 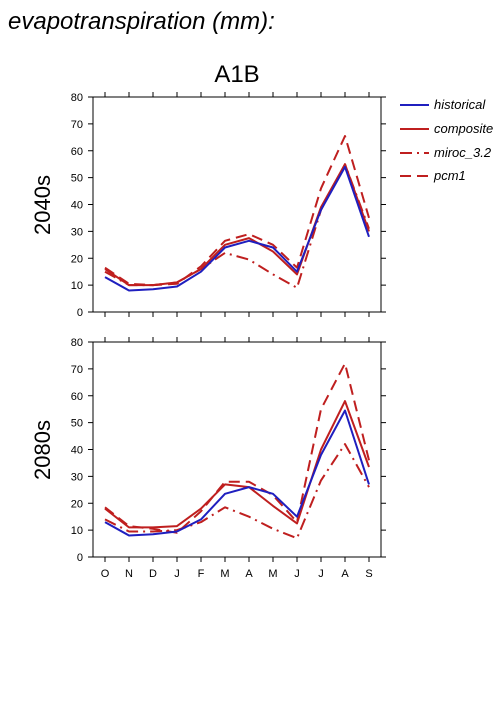 I want to click on legend-label-composite: composite, so click(x=463, y=128).